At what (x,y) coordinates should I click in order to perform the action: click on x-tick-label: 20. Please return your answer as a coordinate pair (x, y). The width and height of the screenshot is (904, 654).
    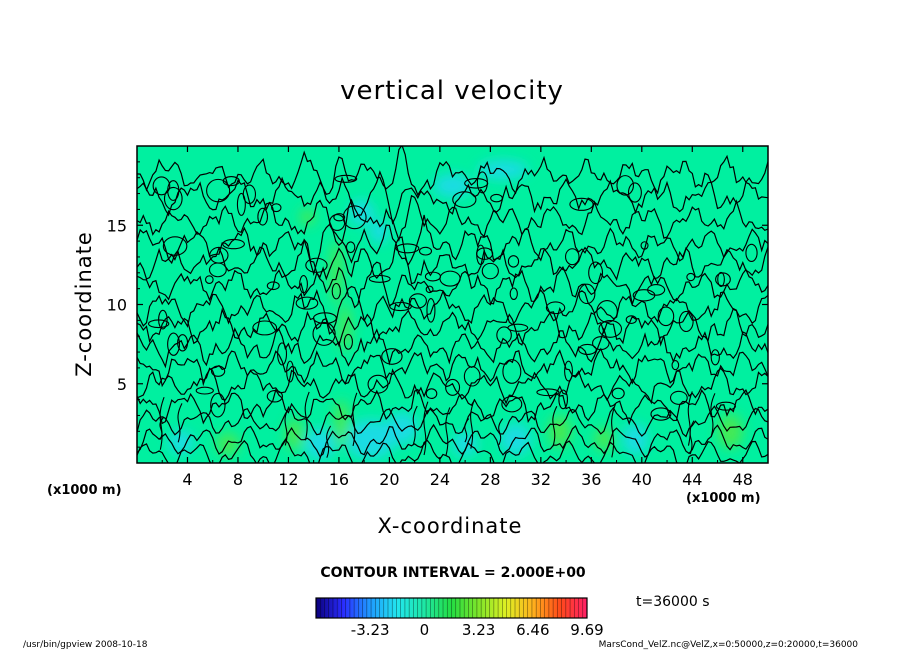
    Looking at the image, I should click on (389, 479).